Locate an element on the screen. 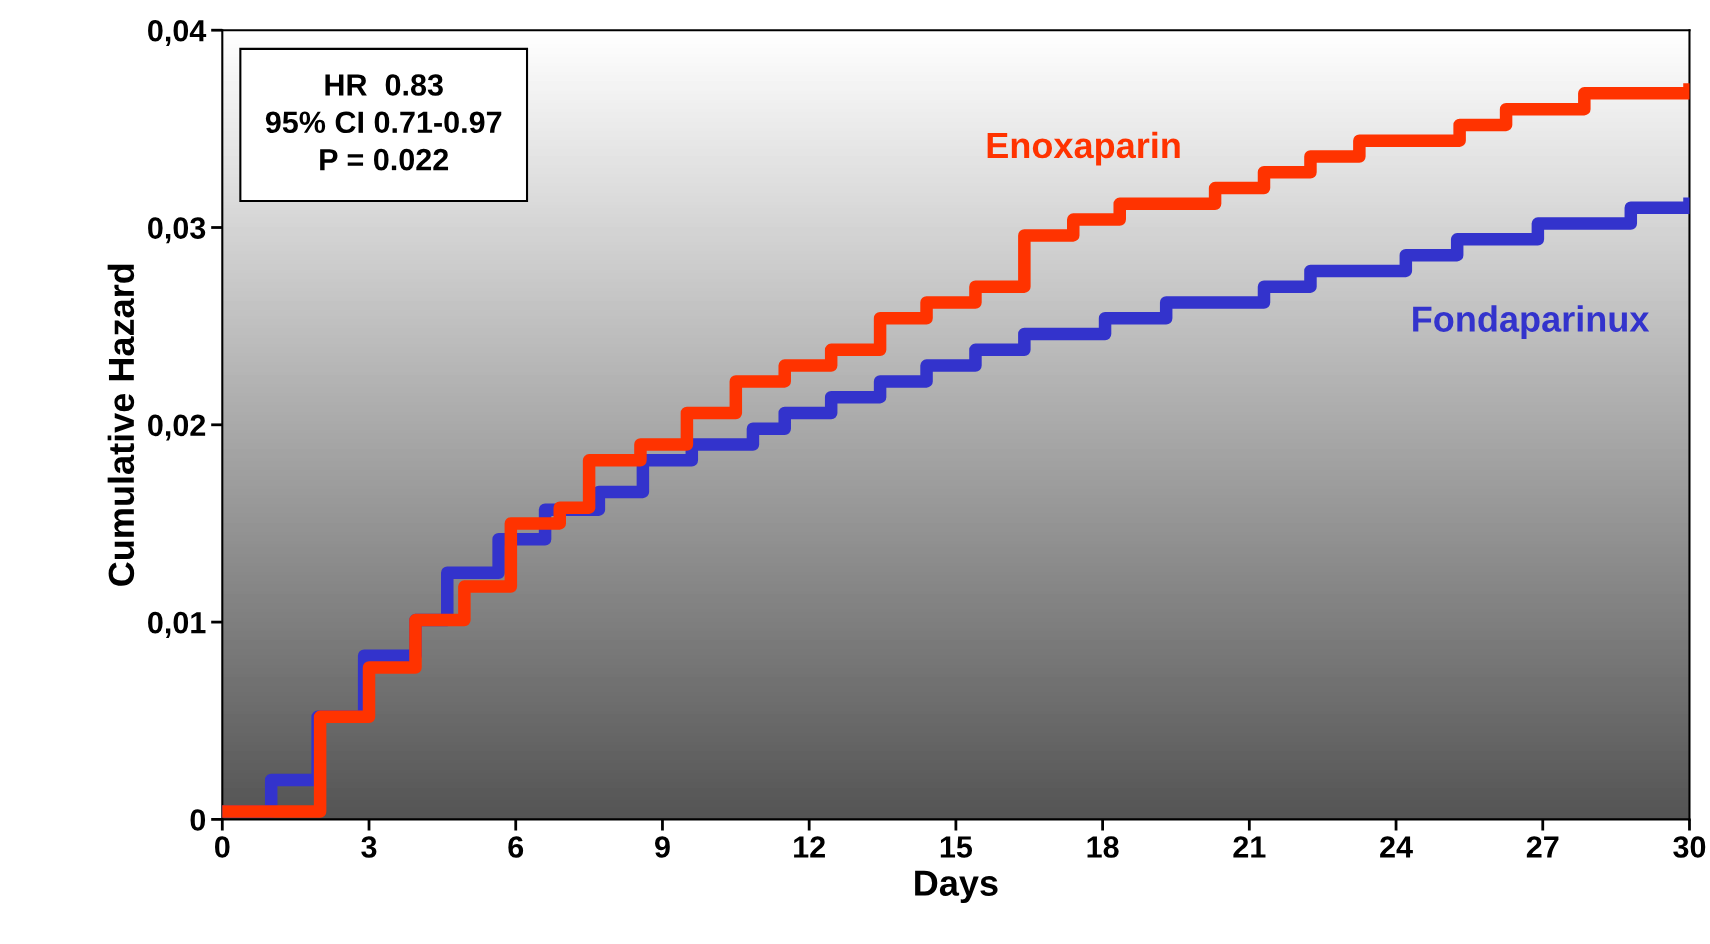 Image resolution: width=1710 pixels, height=944 pixels. x-tick-label: 15 is located at coordinates (956, 847).